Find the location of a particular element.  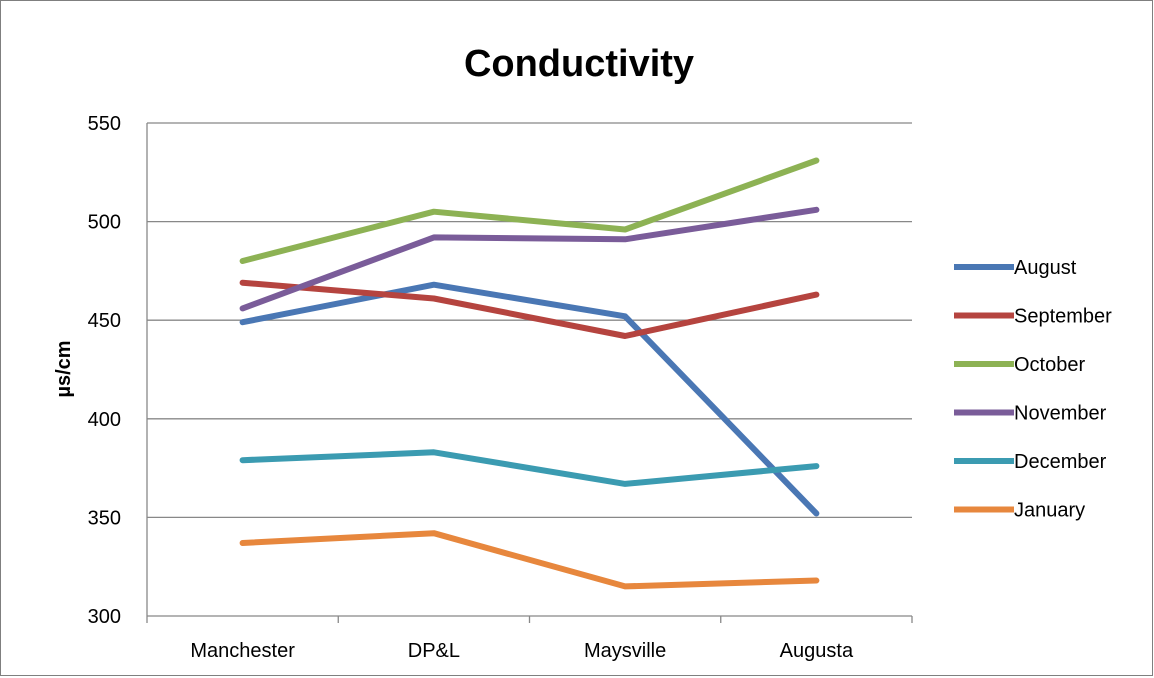

legend-label: September is located at coordinates (1063, 317).